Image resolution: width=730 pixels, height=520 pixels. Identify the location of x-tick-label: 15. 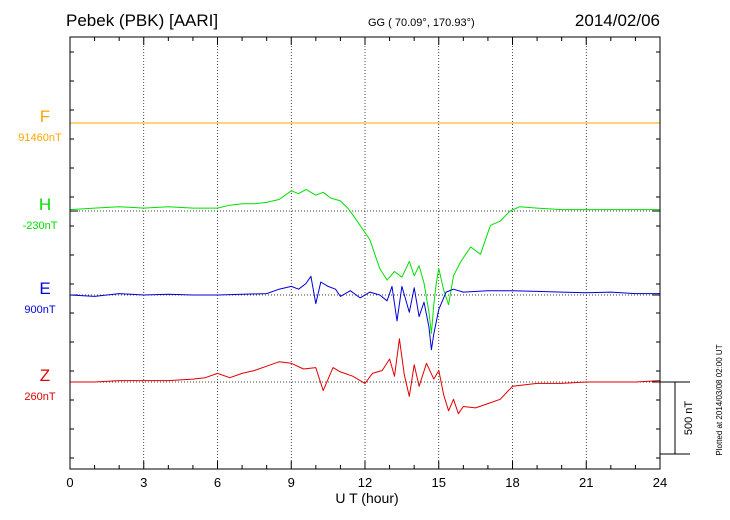
(439, 482).